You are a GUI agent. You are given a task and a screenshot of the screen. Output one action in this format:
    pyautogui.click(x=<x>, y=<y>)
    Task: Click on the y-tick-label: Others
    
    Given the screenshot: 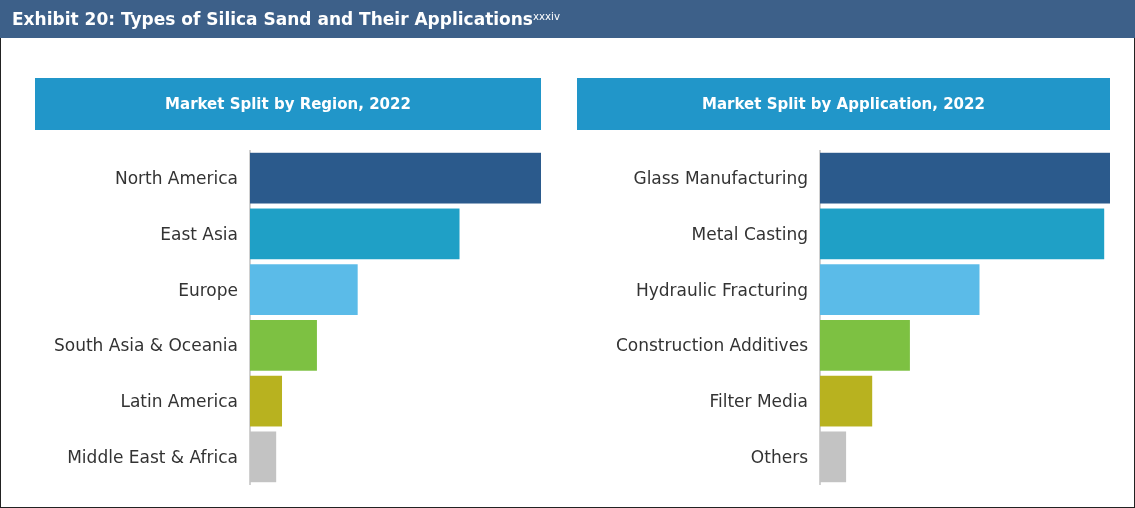 What is the action you would take?
    pyautogui.click(x=779, y=456)
    